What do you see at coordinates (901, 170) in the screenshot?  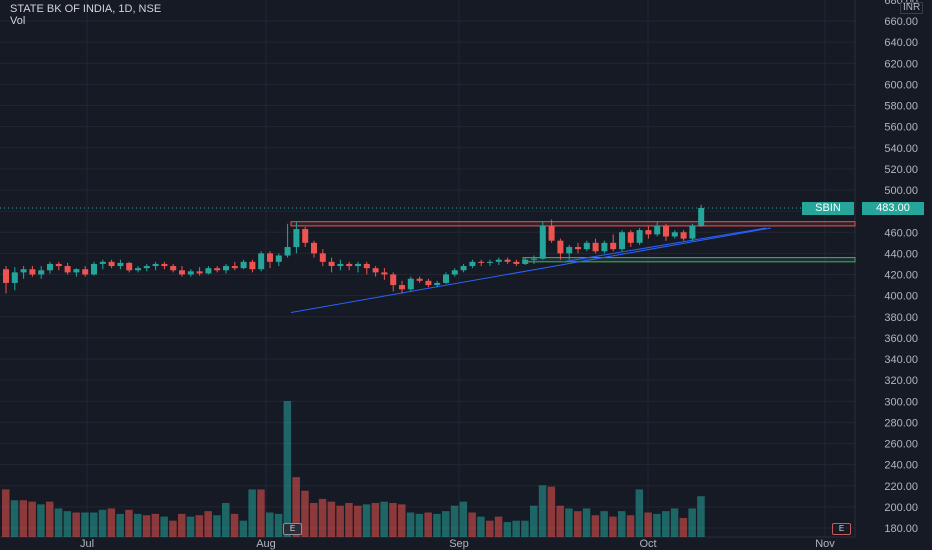 I see `price-tick-label: 520.00` at bounding box center [901, 170].